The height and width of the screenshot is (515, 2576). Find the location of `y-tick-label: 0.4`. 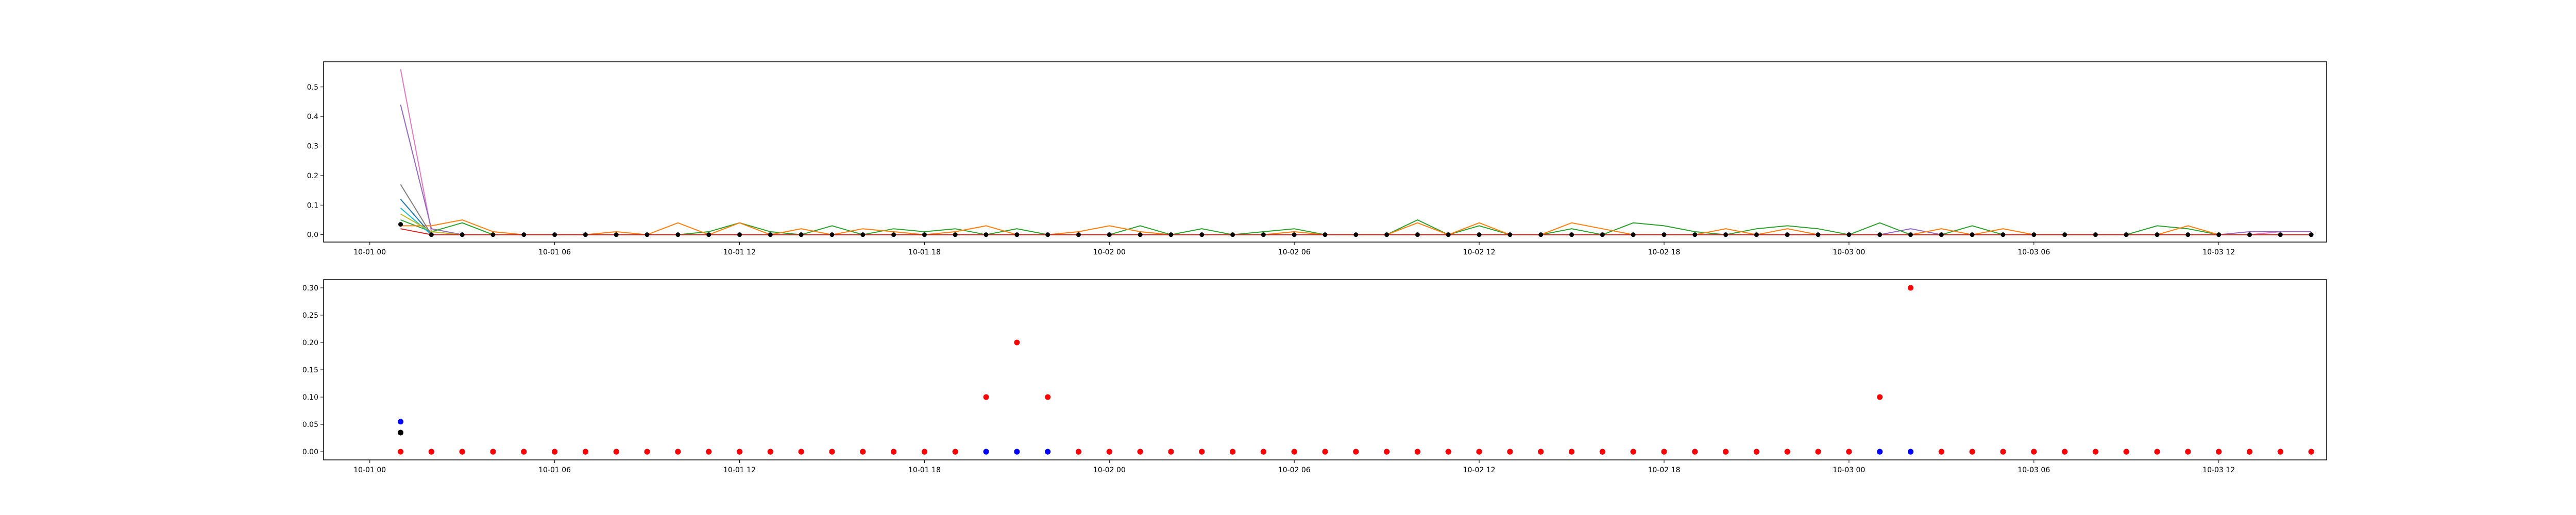

y-tick-label: 0.4 is located at coordinates (312, 117).